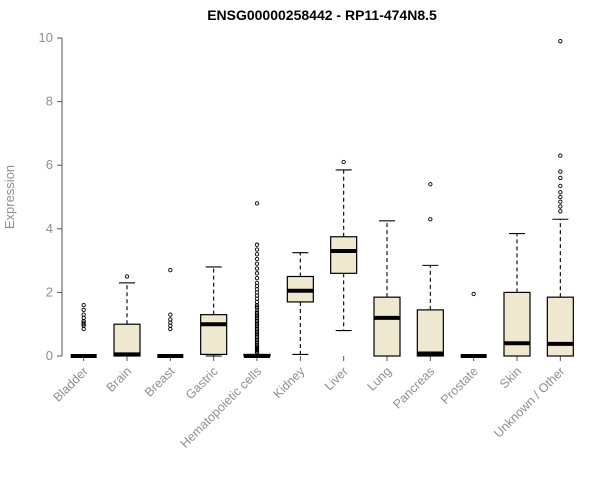 The image size is (600, 500). Describe the element at coordinates (46, 37) in the screenshot. I see `y-tick-label: 10` at that location.